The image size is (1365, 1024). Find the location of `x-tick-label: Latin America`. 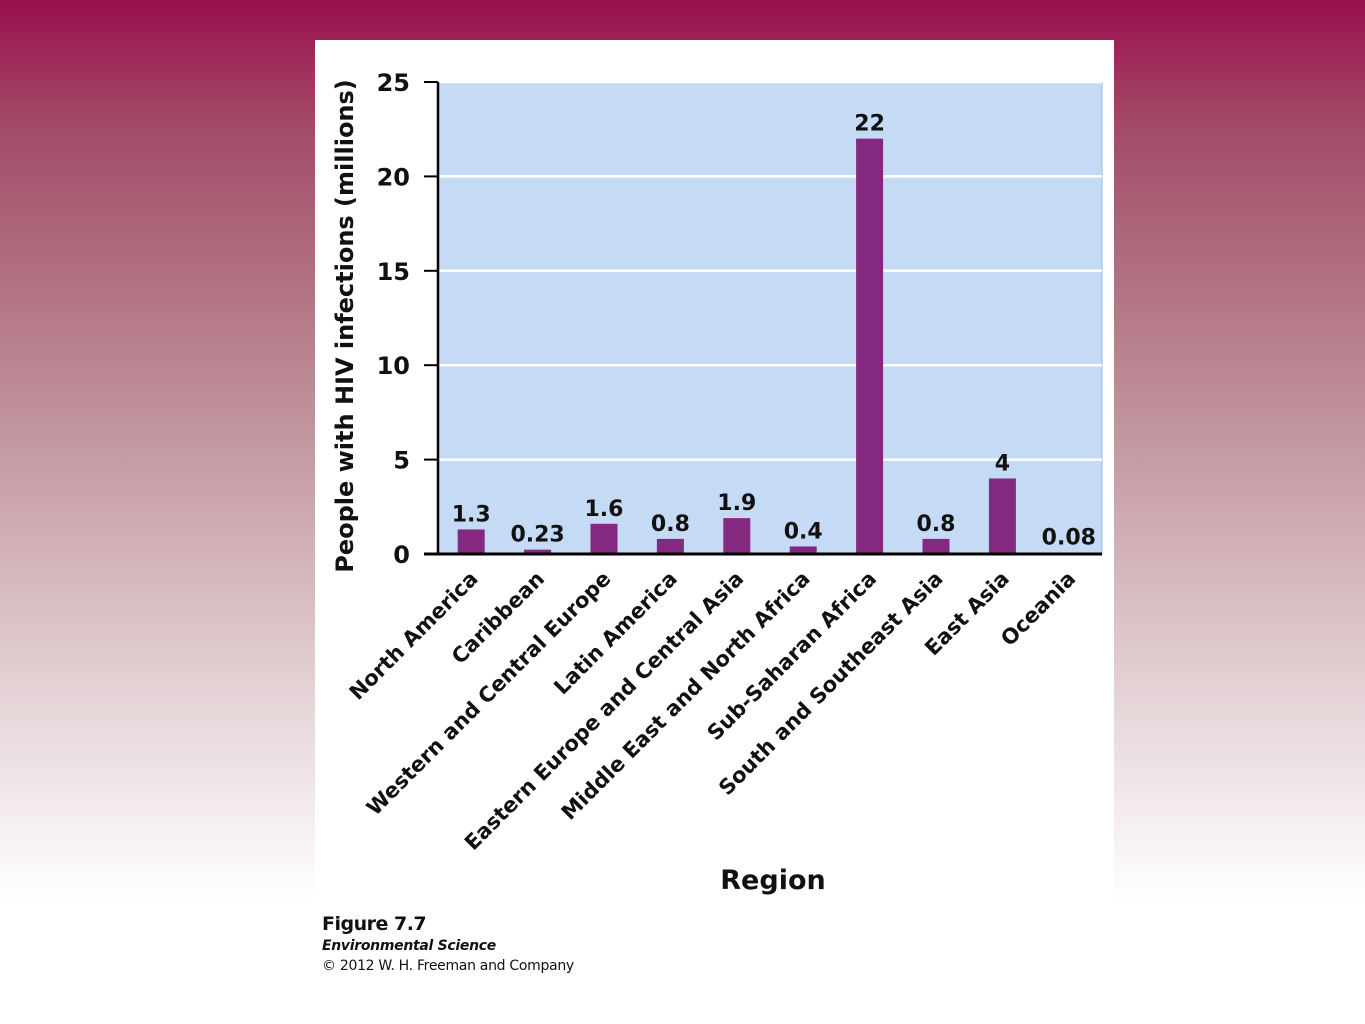

x-tick-label: Latin America is located at coordinates (615, 633).